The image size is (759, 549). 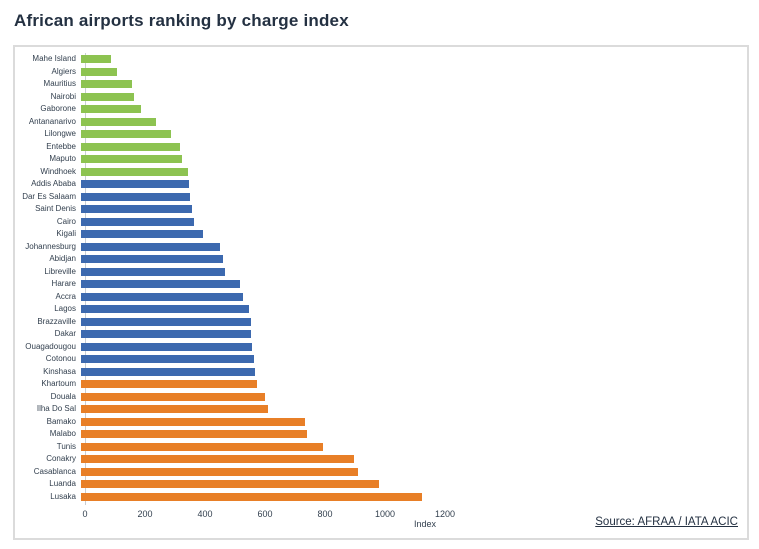 What do you see at coordinates (265, 514) in the screenshot?
I see `x-tick-label: 600` at bounding box center [265, 514].